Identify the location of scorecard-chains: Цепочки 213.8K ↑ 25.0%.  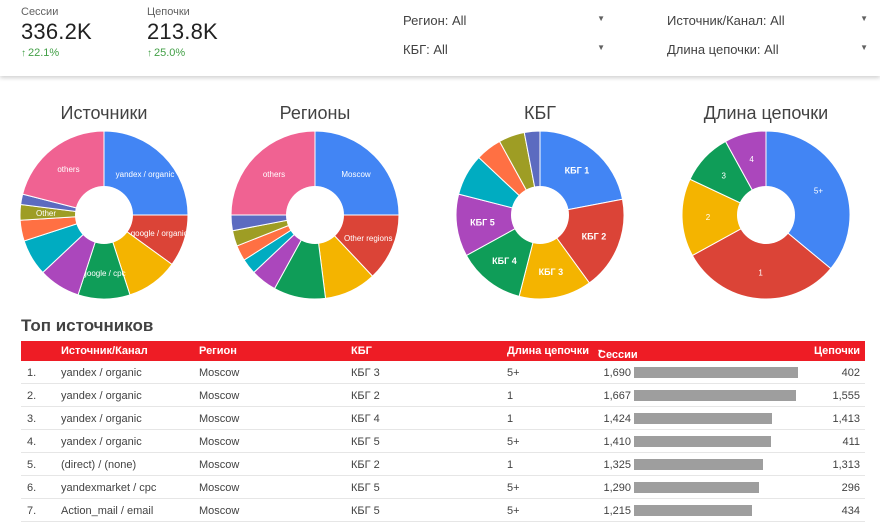
(182, 32).